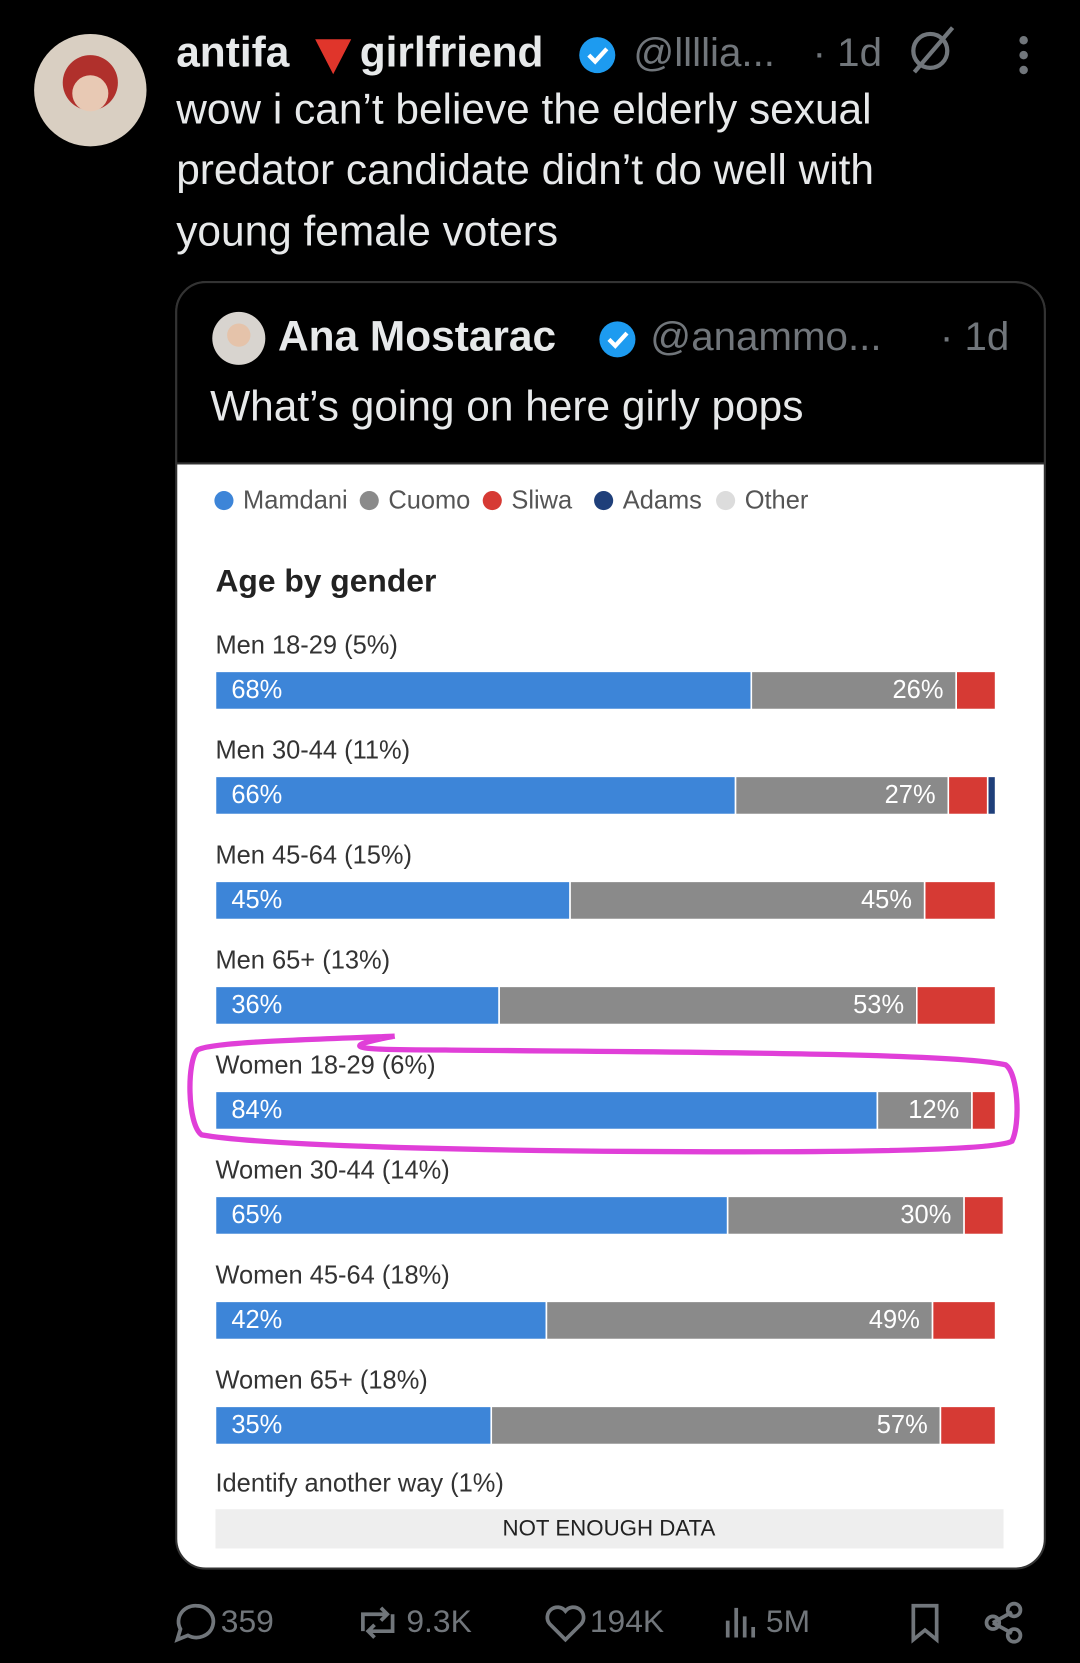 This screenshot has width=1080, height=1663. Describe the element at coordinates (90, 93) in the screenshot. I see `avatar-face` at that location.